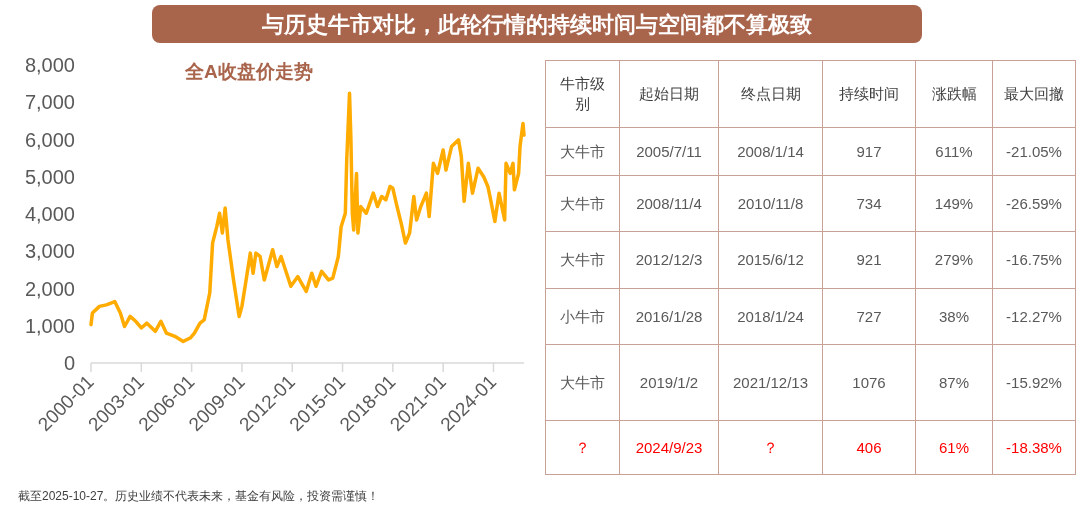  I want to click on text: 2016/1/28, so click(669, 316).